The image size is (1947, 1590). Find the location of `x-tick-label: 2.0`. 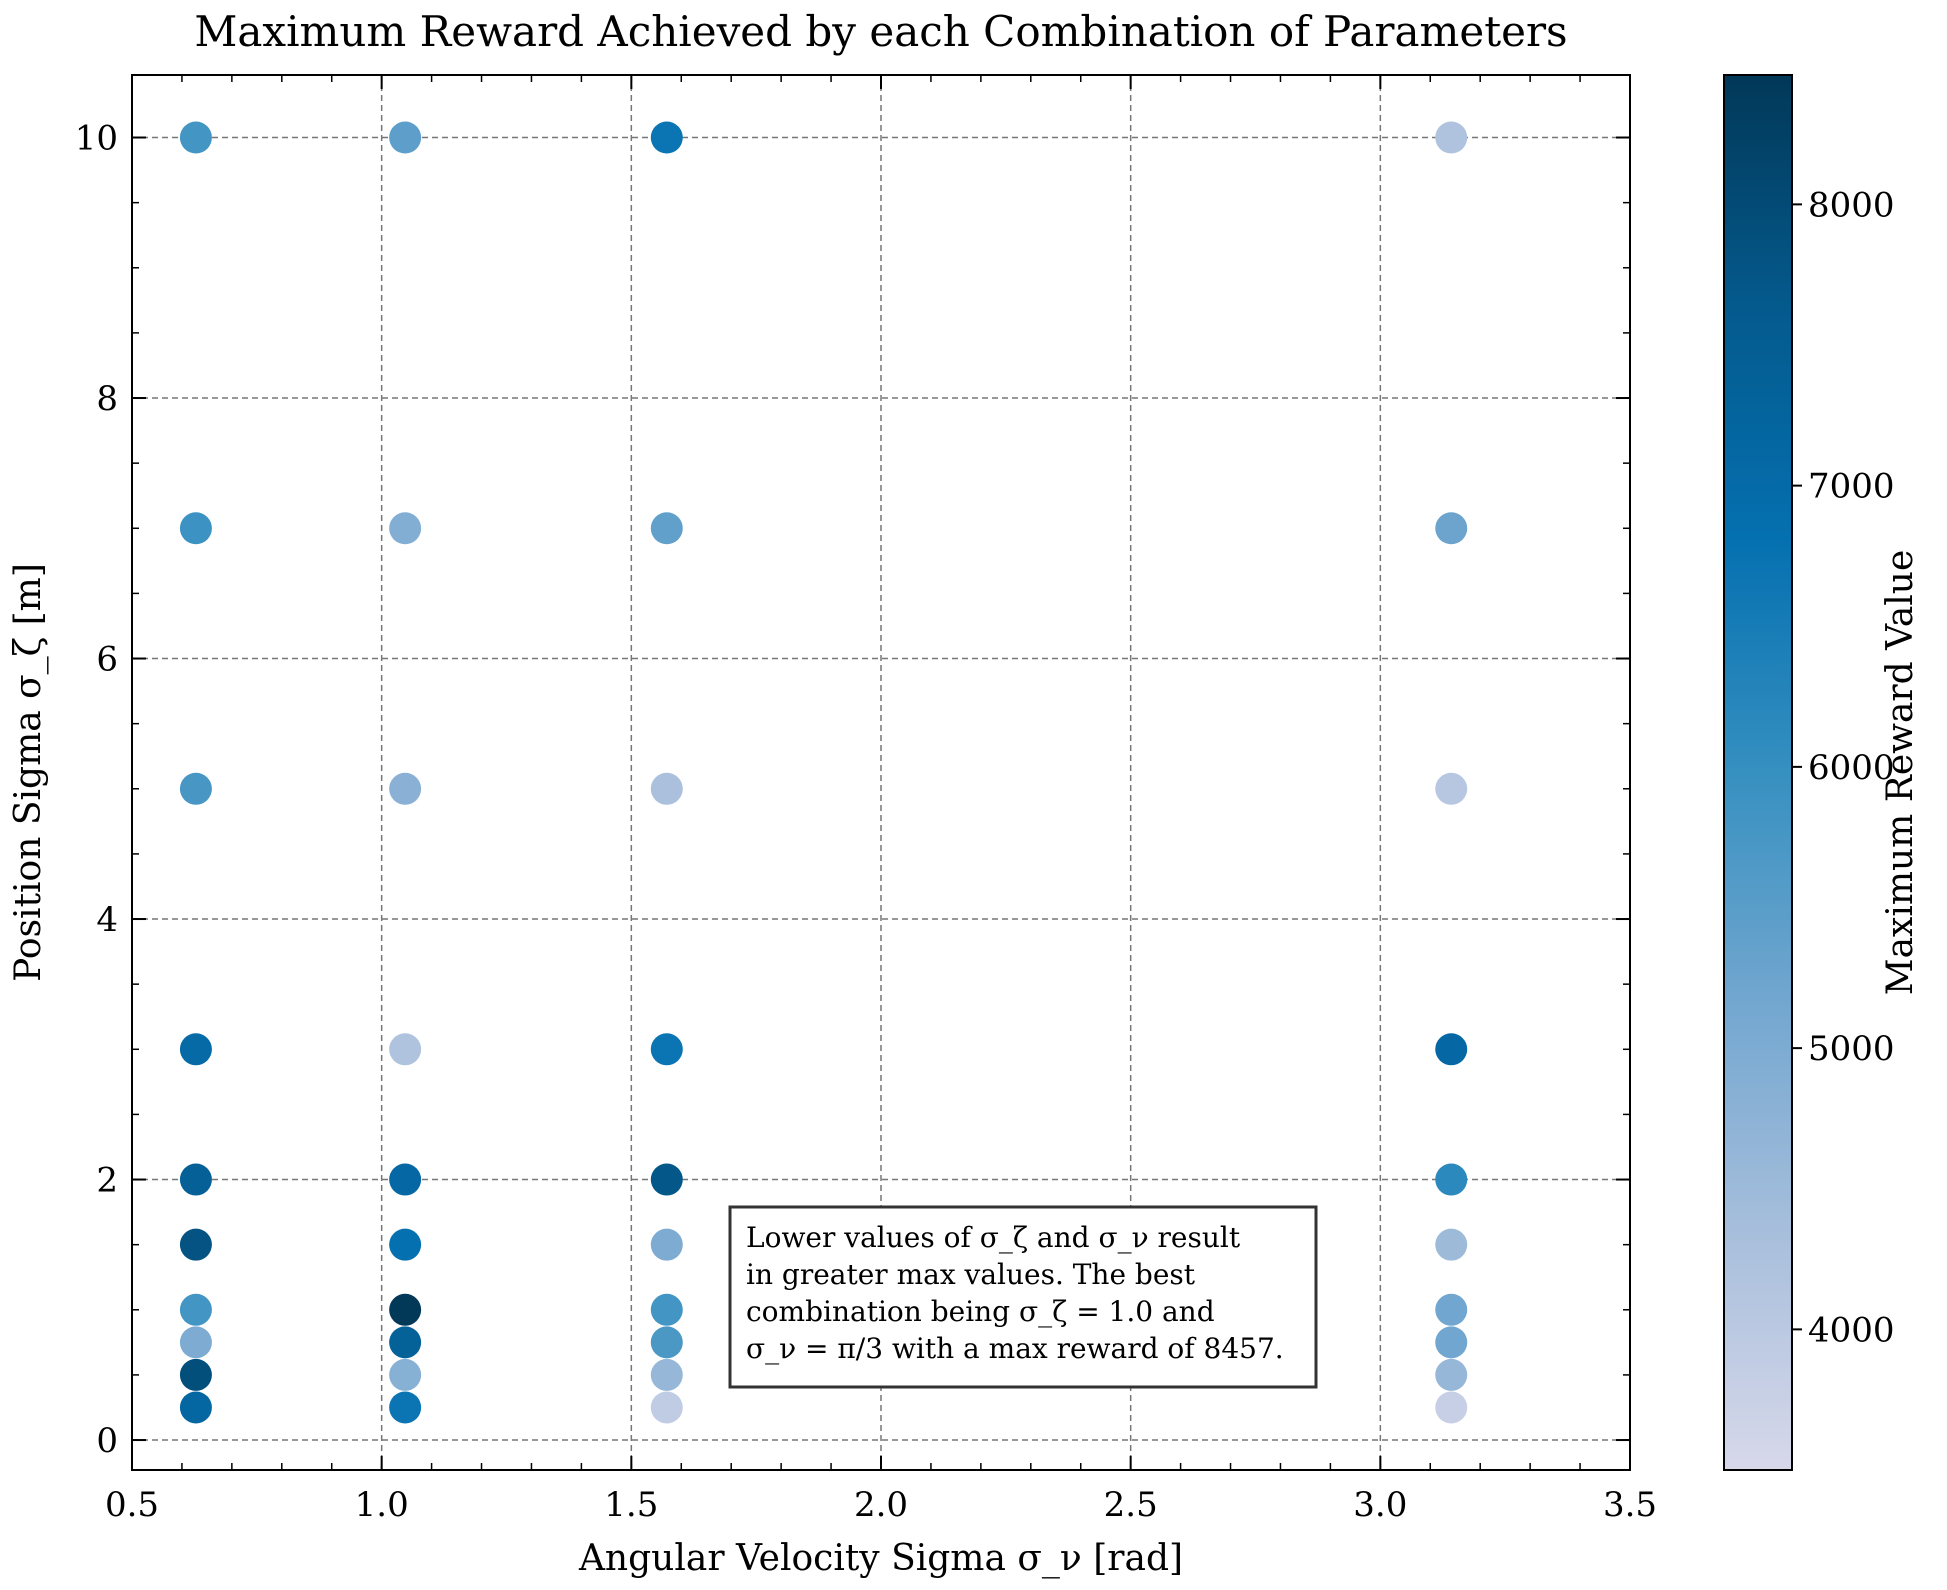

x-tick-label: 2.0 is located at coordinates (881, 1505).